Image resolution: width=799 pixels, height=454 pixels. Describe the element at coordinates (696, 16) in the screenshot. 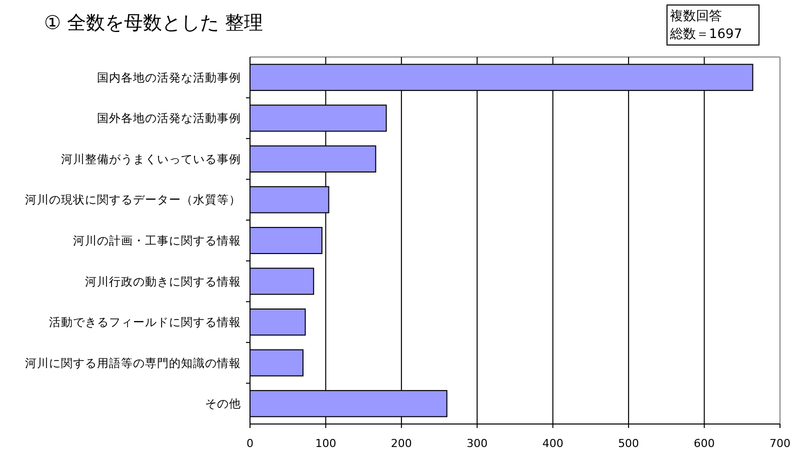

I see `text: 複数回答` at that location.